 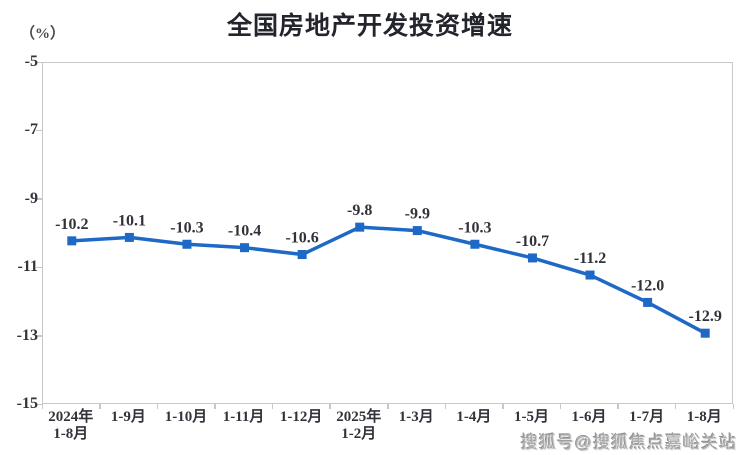 What do you see at coordinates (417, 214) in the screenshot?
I see `data-label: -9.9` at bounding box center [417, 214].